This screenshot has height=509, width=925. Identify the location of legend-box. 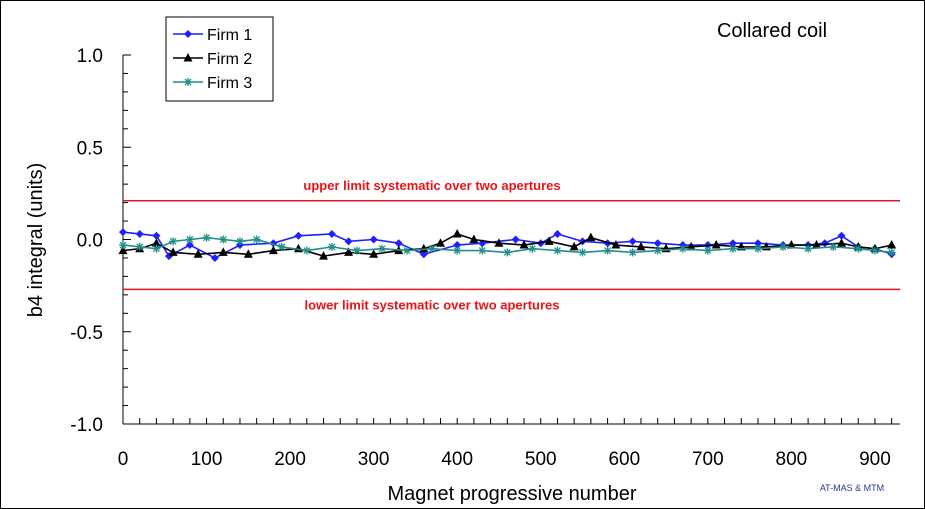
(219, 59).